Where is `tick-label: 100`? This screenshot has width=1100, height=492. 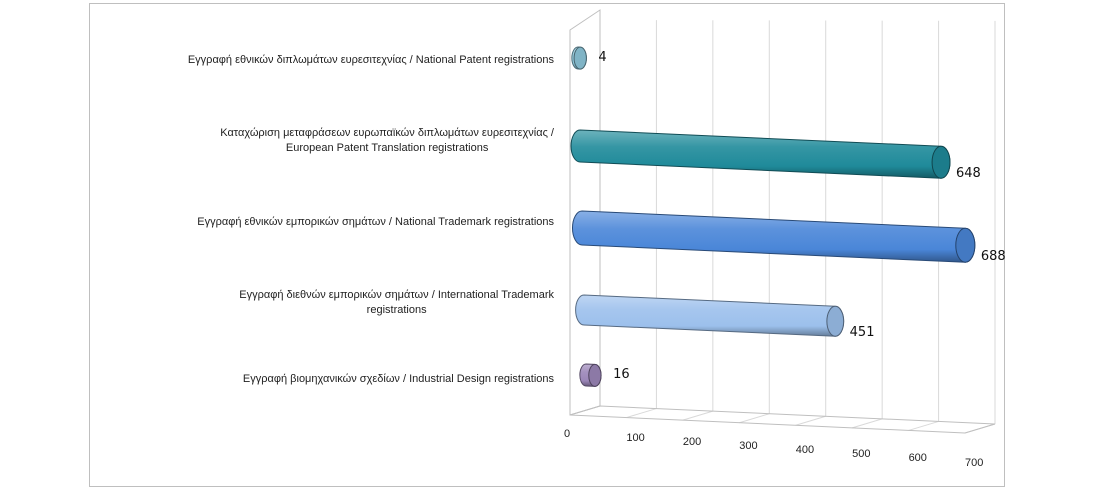
tick-label: 100 is located at coordinates (635, 438).